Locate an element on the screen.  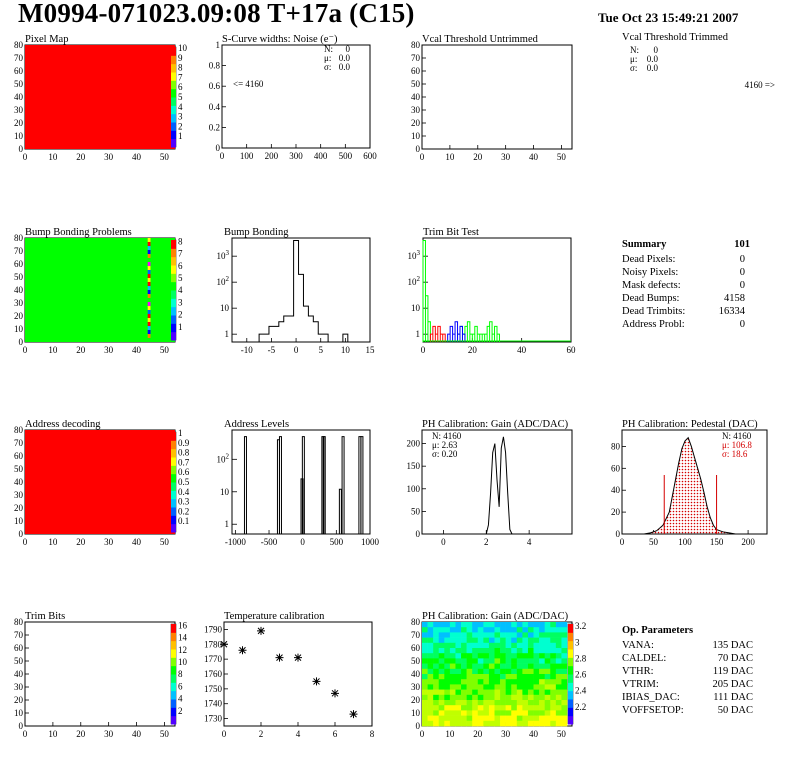
address-decoding-ytick-label: 20 is located at coordinates (19, 508).